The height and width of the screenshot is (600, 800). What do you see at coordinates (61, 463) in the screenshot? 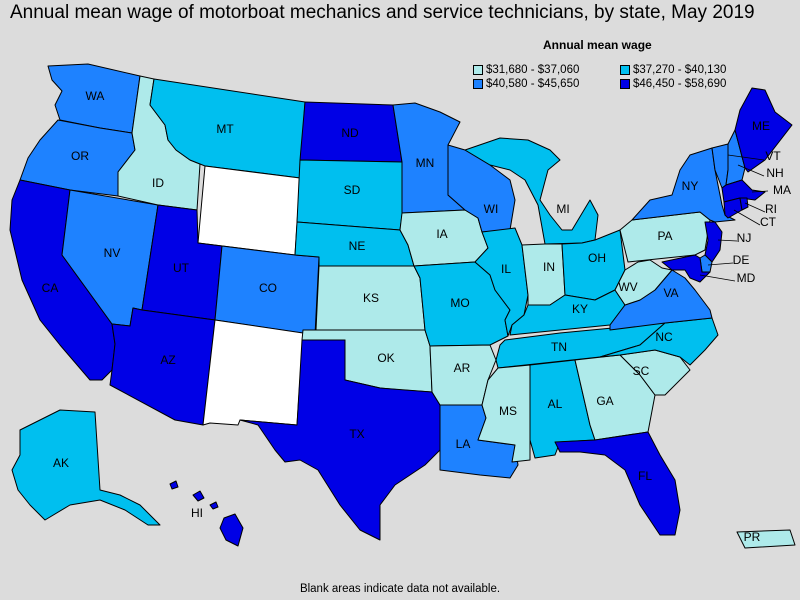
I see `state-label-ak: AK` at bounding box center [61, 463].